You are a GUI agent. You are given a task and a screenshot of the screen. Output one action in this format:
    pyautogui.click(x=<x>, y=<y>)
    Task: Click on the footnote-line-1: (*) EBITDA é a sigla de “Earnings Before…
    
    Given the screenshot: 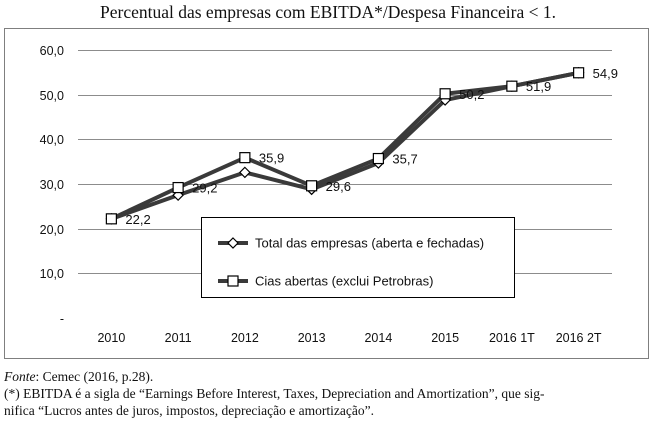 What is the action you would take?
    pyautogui.click(x=274, y=393)
    